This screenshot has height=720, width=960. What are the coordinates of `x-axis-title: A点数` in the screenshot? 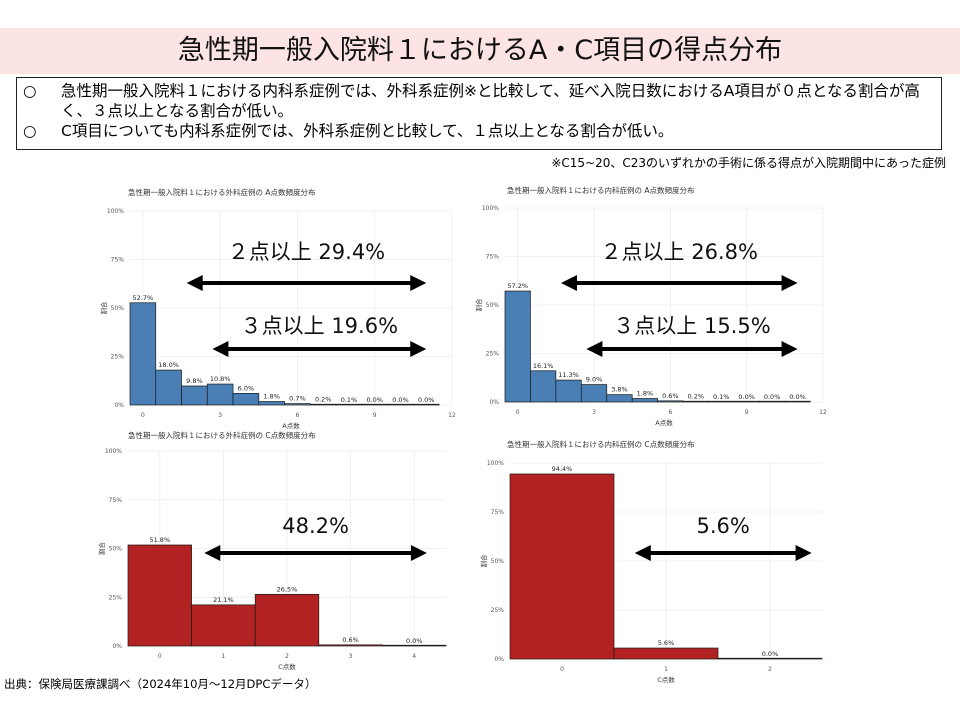 It's located at (664, 422).